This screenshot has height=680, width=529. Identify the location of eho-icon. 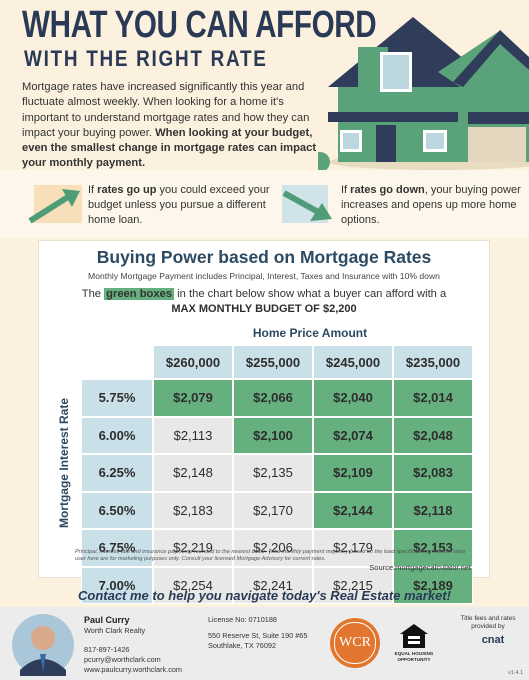
(414, 636).